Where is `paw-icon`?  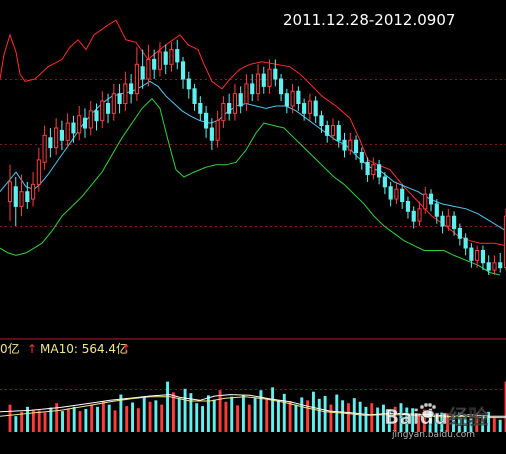
paw-icon is located at coordinates (428, 410).